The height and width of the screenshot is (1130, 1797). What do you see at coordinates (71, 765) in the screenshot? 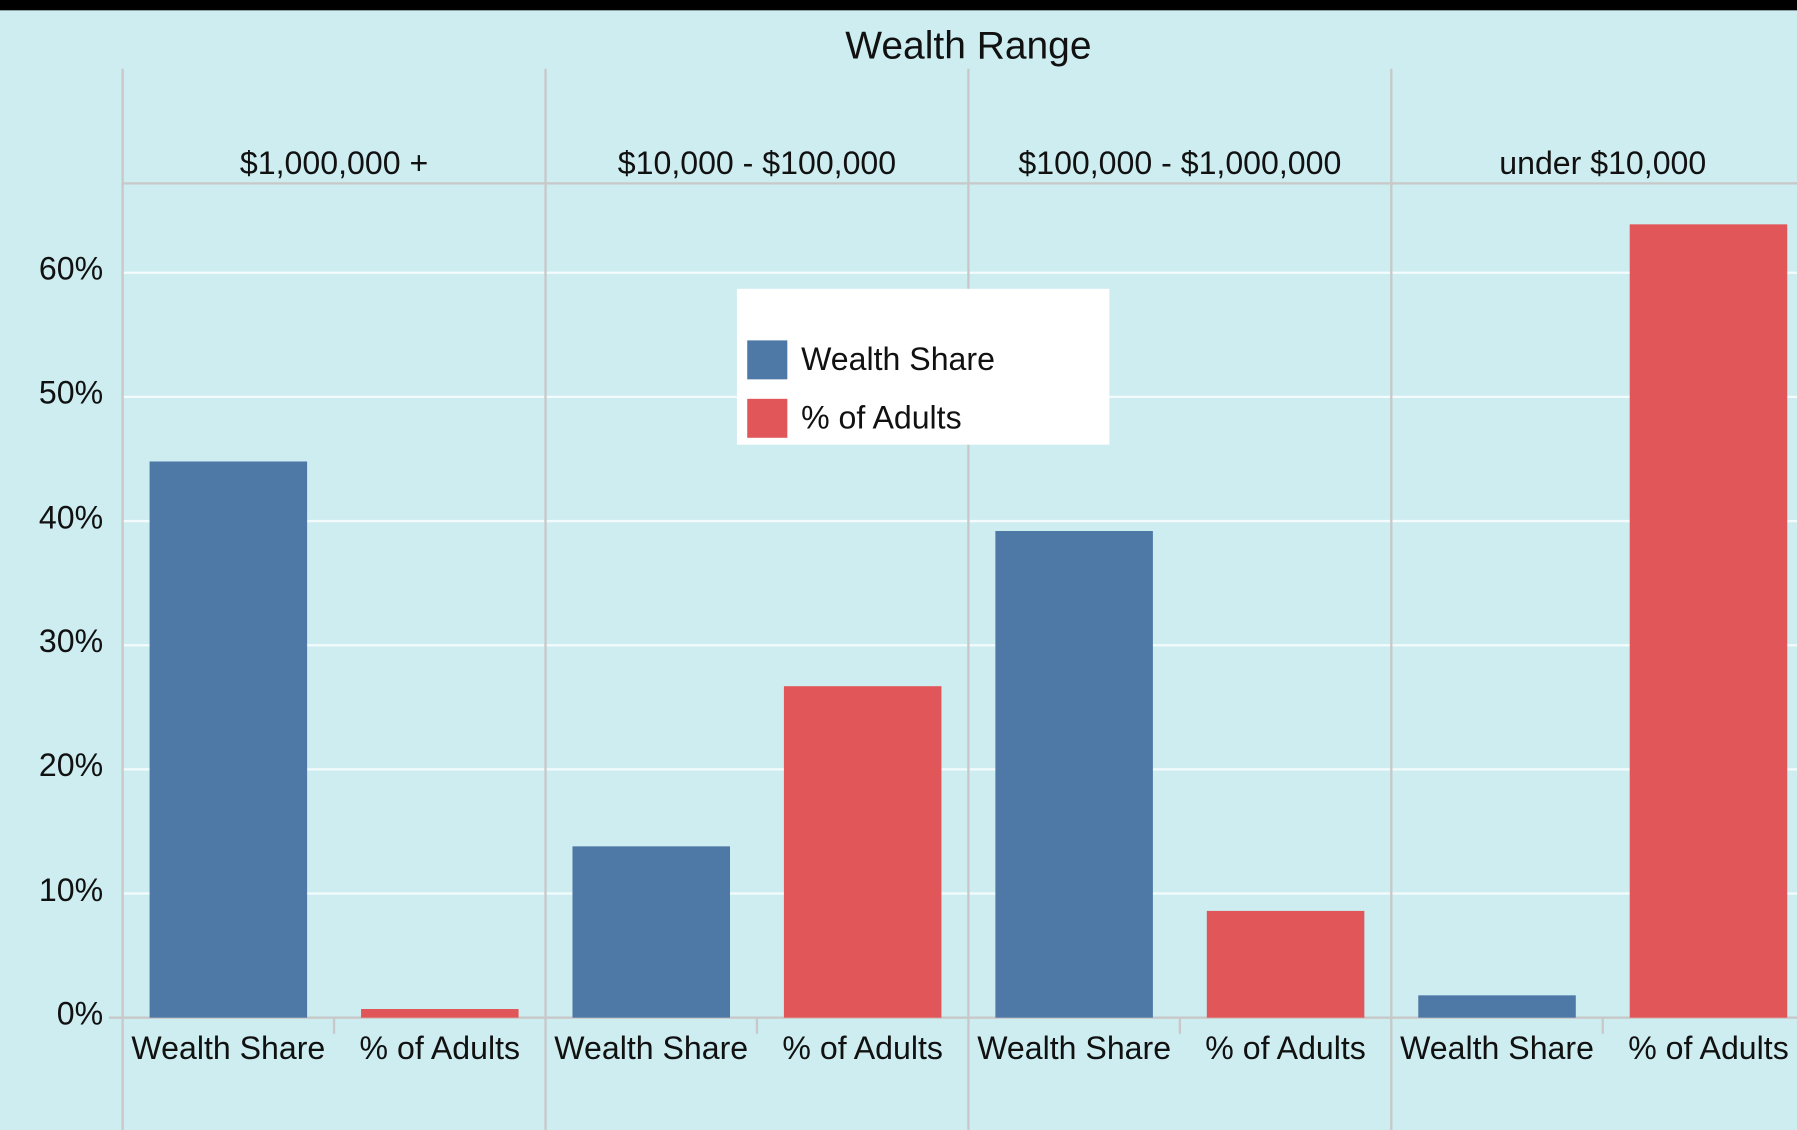
I see `y-tick-label: 20%` at bounding box center [71, 765].